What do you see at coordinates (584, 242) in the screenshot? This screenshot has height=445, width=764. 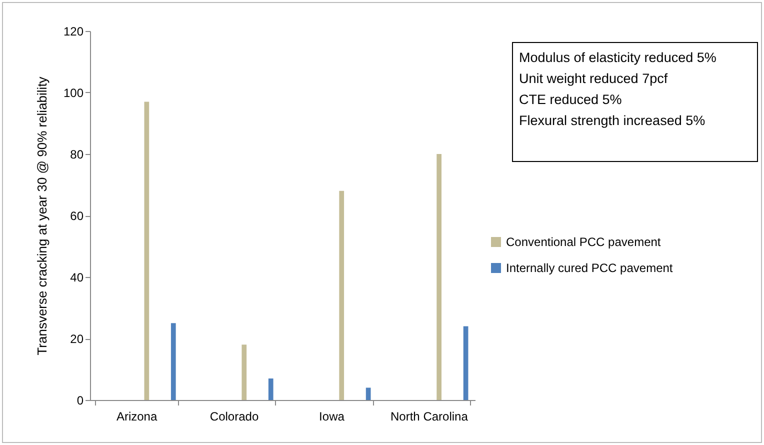 I see `legend-label: Conventional PCC pavement` at bounding box center [584, 242].